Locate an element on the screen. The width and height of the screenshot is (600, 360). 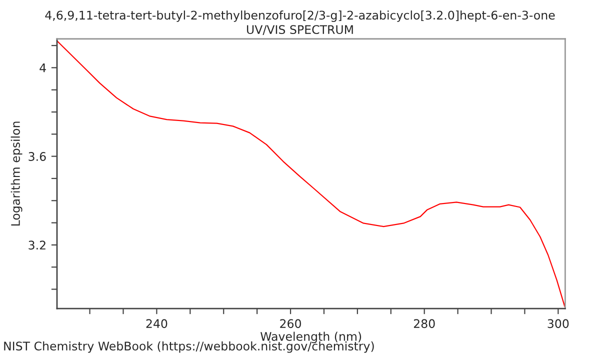
y-tick-label: 3.2 is located at coordinates (37, 245).